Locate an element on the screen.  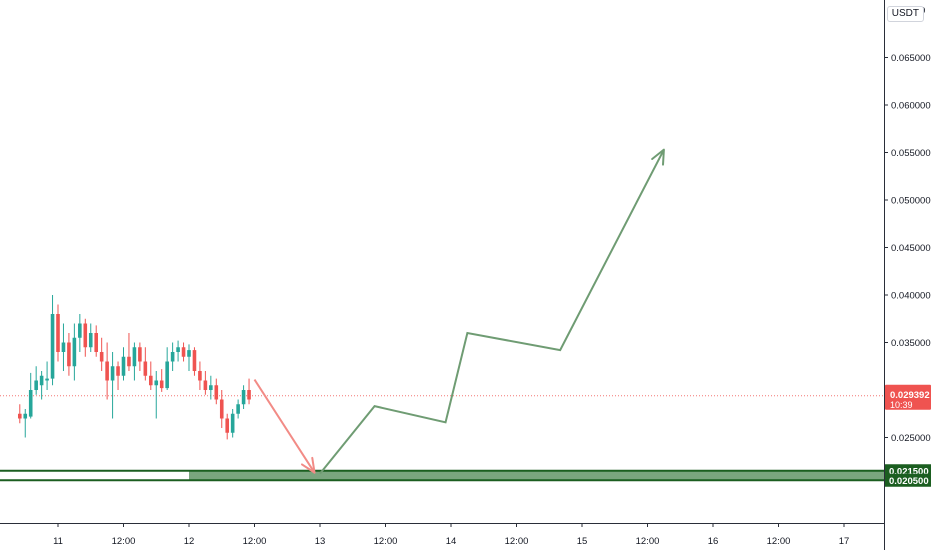
zone-low-label: 0.020500 is located at coordinates (908, 480).